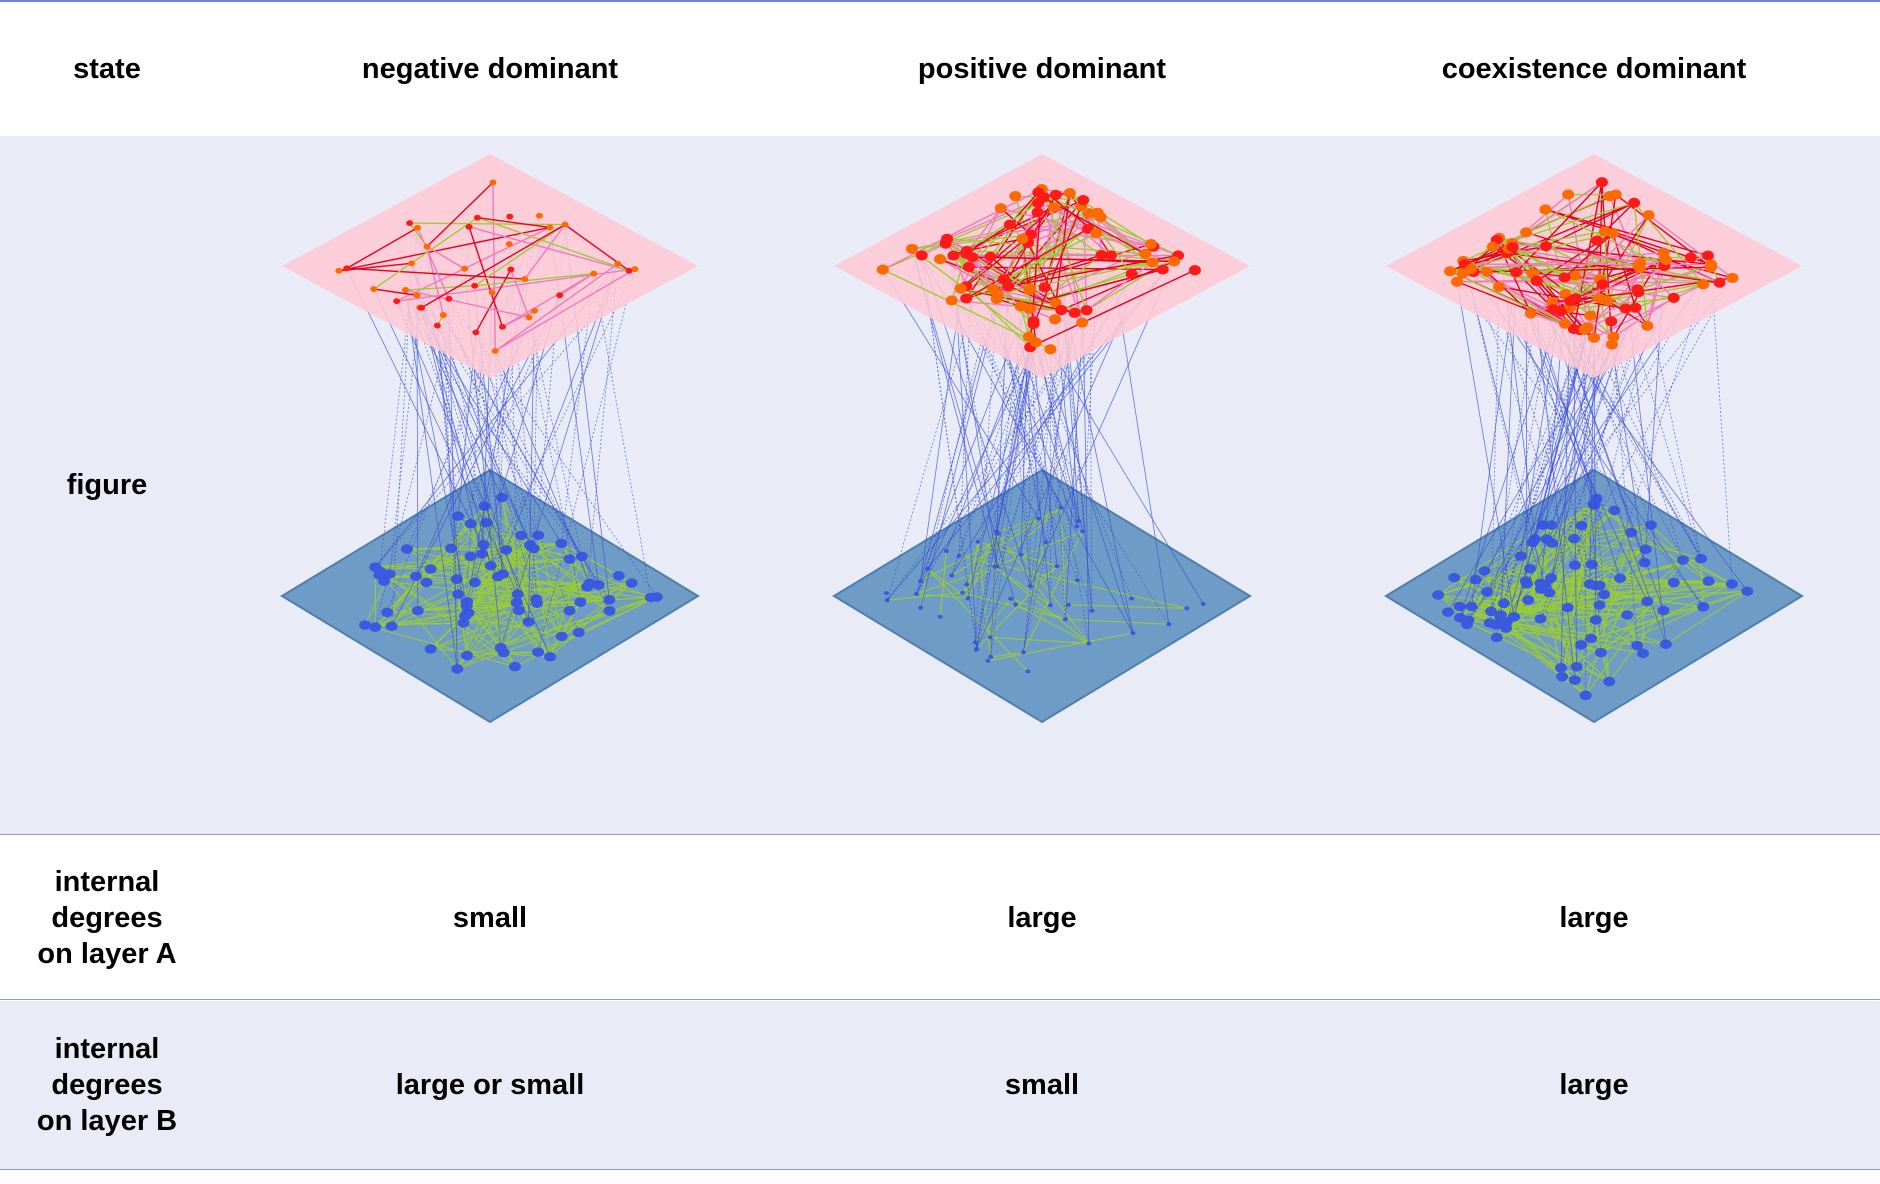 The width and height of the screenshot is (1880, 1184). I want to click on layer-b-value-coexistence: large, so click(1594, 1085).